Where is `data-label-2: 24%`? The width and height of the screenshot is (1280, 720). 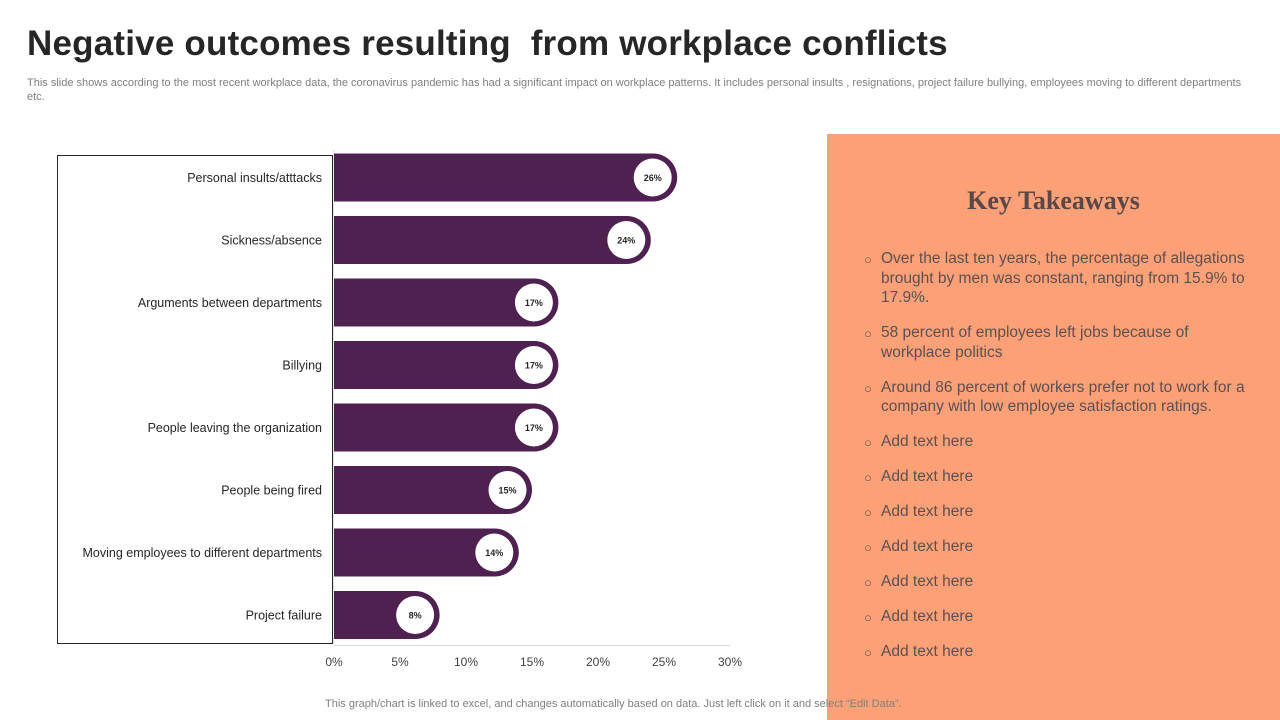 data-label-2: 24% is located at coordinates (626, 241).